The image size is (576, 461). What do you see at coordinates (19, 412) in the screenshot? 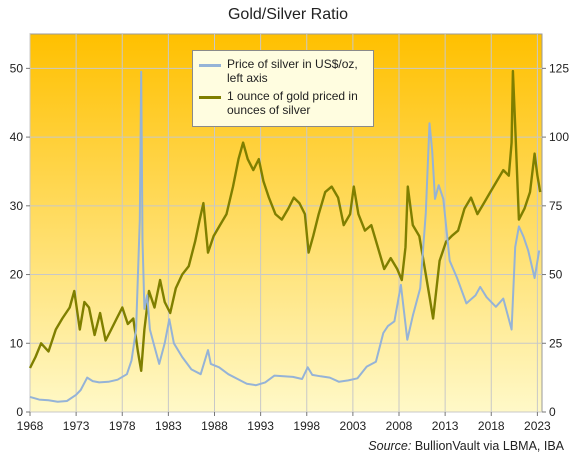
I see `y-left-tick-label: 0` at bounding box center [19, 412].